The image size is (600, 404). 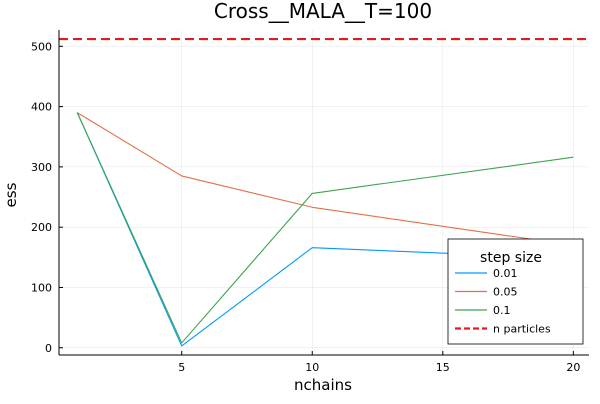 I want to click on legend-title: step size, so click(x=511, y=258).